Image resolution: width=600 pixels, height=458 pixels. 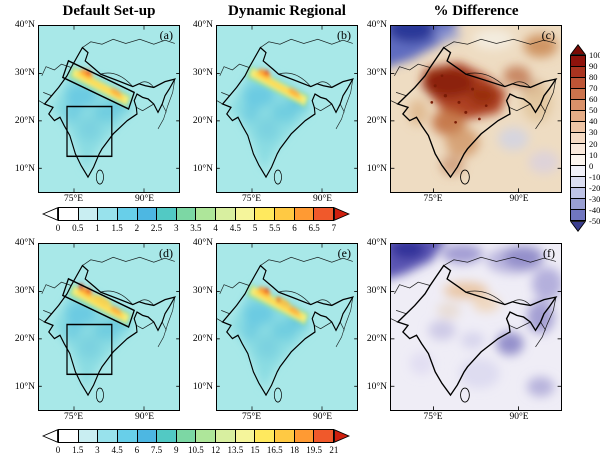 I want to click on panel-f-x-axis: 75°E 90°E, so click(x=476, y=417).